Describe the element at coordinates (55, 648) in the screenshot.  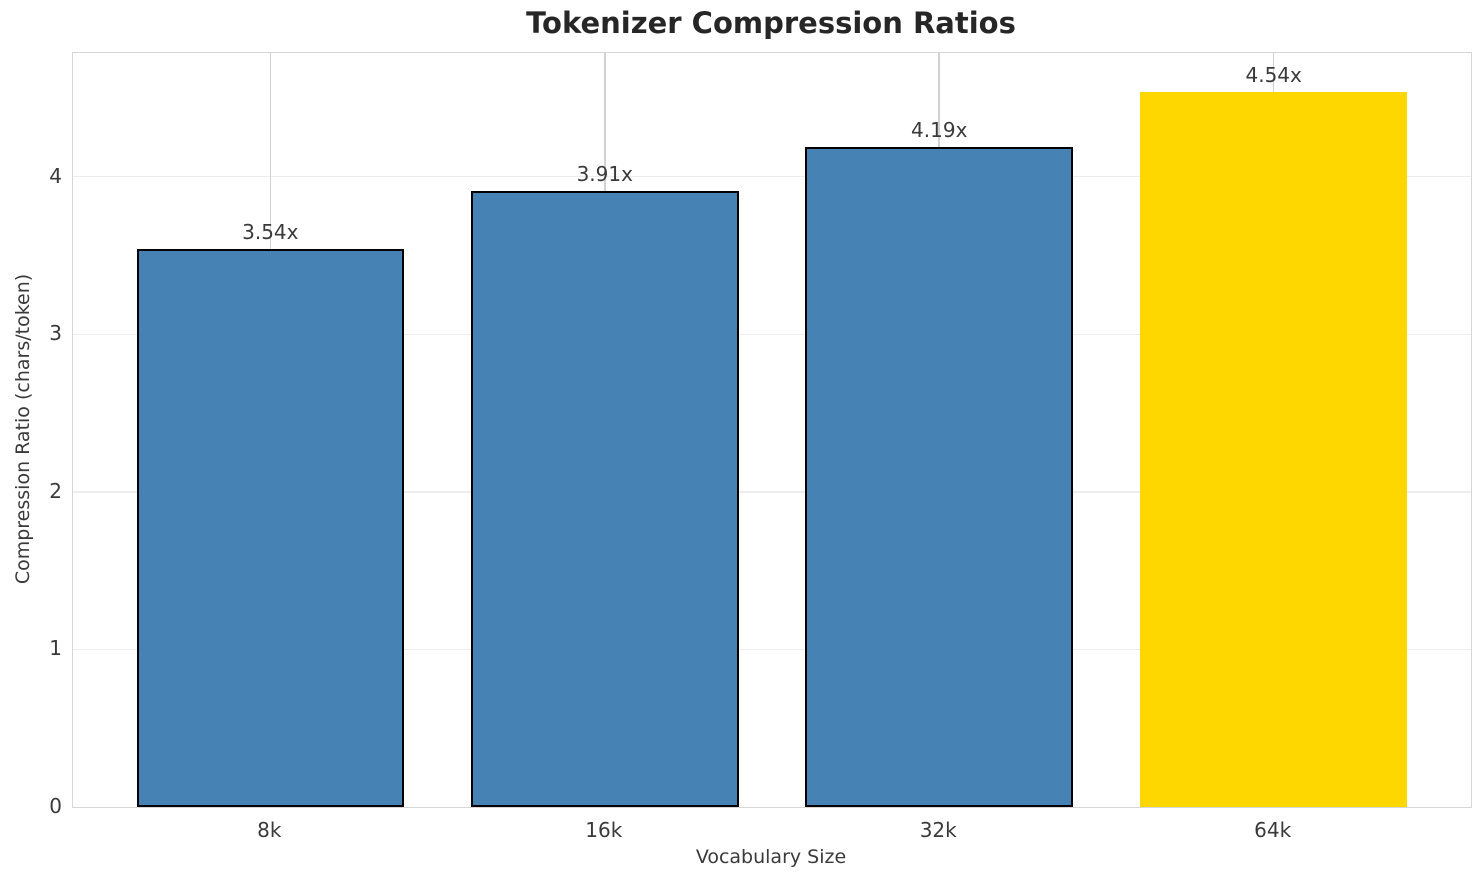
I see `y-tick-label: 1` at that location.